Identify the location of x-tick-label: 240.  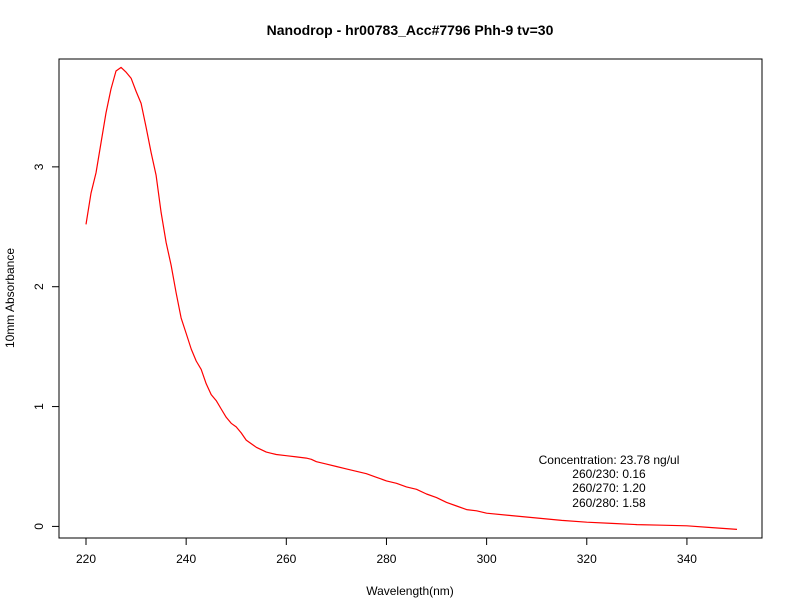
(186, 559).